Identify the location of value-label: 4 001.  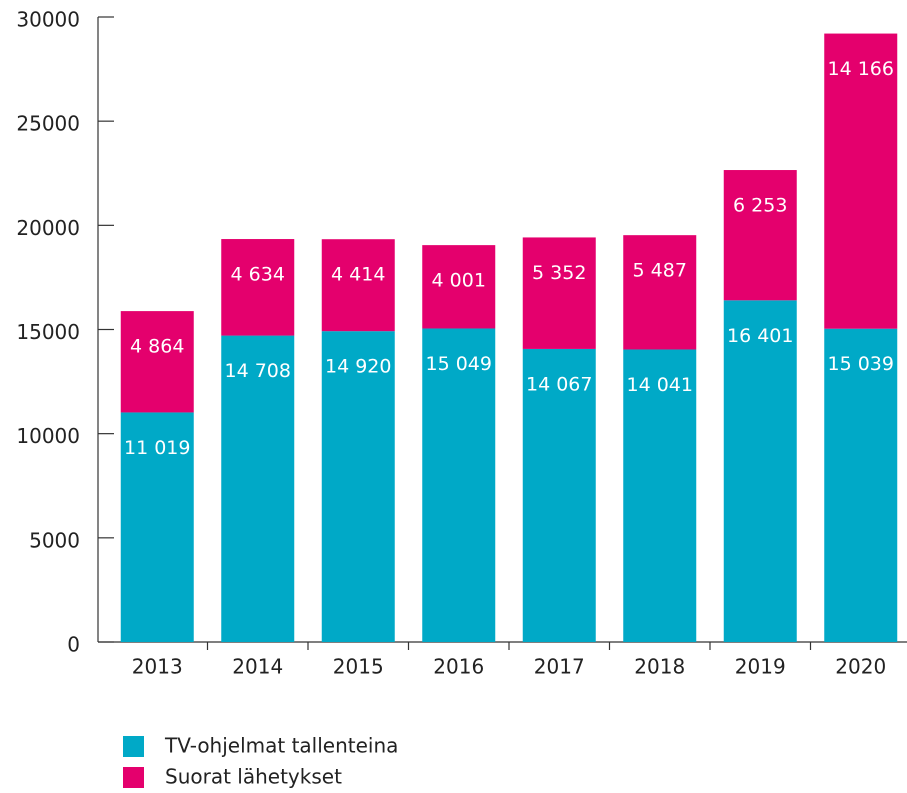
(459, 281).